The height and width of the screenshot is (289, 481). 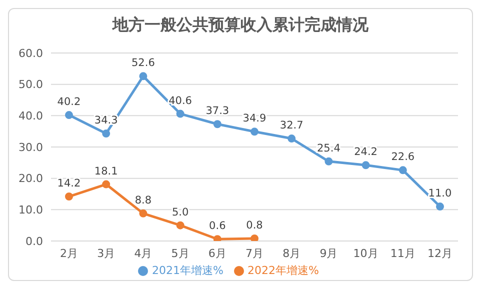 What do you see at coordinates (180, 253) in the screenshot?
I see `x-tick-label: 5月` at bounding box center [180, 253].